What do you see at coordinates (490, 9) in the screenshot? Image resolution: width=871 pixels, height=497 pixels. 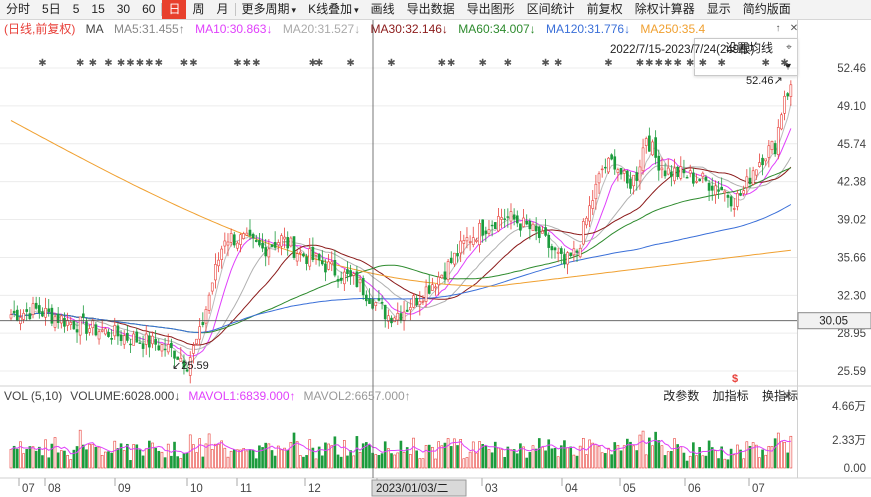 I see `export-image-button: 导出图形` at bounding box center [490, 9].